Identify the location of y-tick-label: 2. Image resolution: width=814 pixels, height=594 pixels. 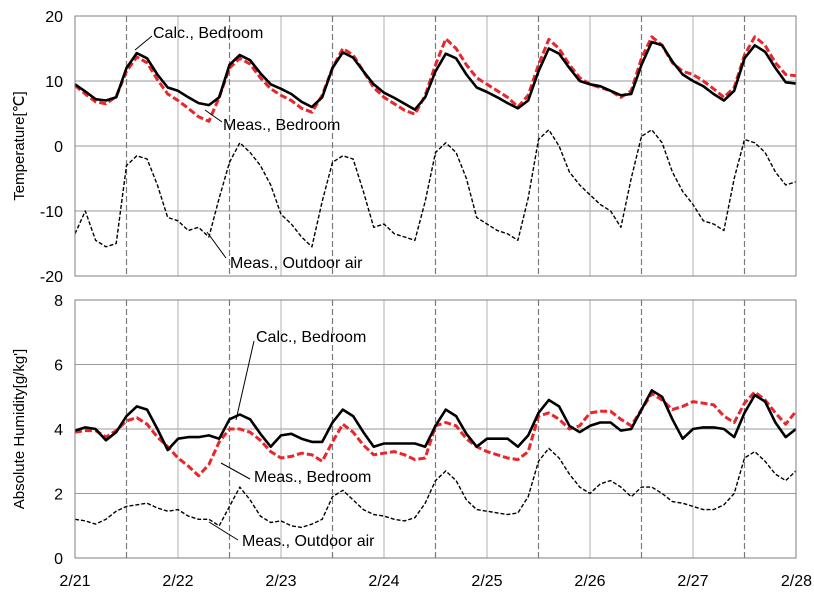
(58, 495).